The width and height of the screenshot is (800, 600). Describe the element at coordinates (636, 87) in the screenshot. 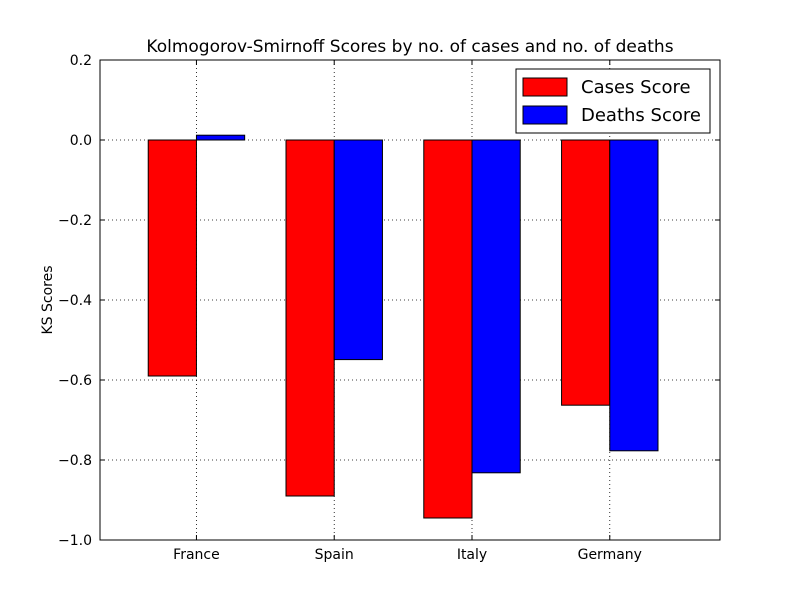

I see `legend-label-cases: Cases Score` at that location.